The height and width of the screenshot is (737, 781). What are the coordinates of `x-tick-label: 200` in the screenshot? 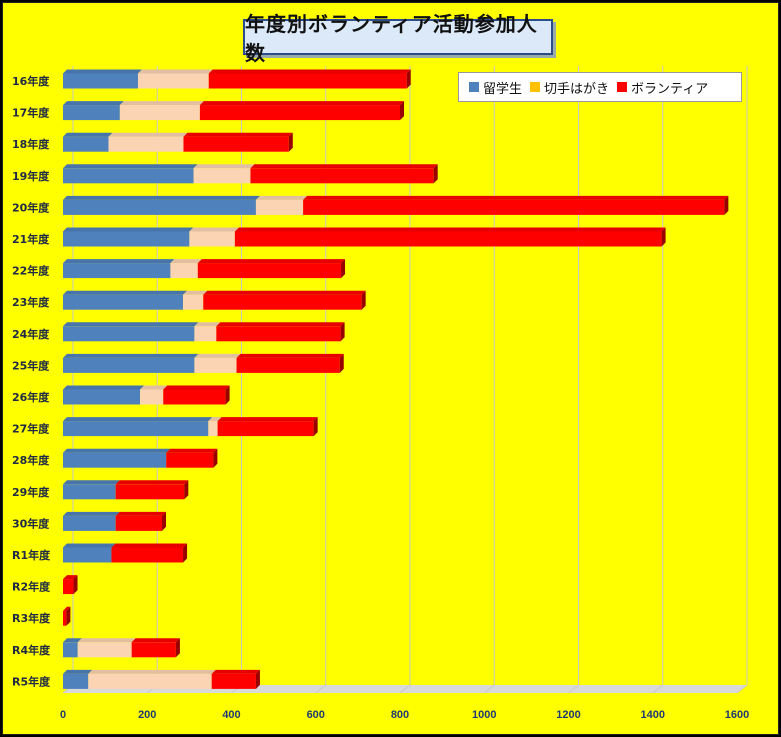 It's located at (147, 715).